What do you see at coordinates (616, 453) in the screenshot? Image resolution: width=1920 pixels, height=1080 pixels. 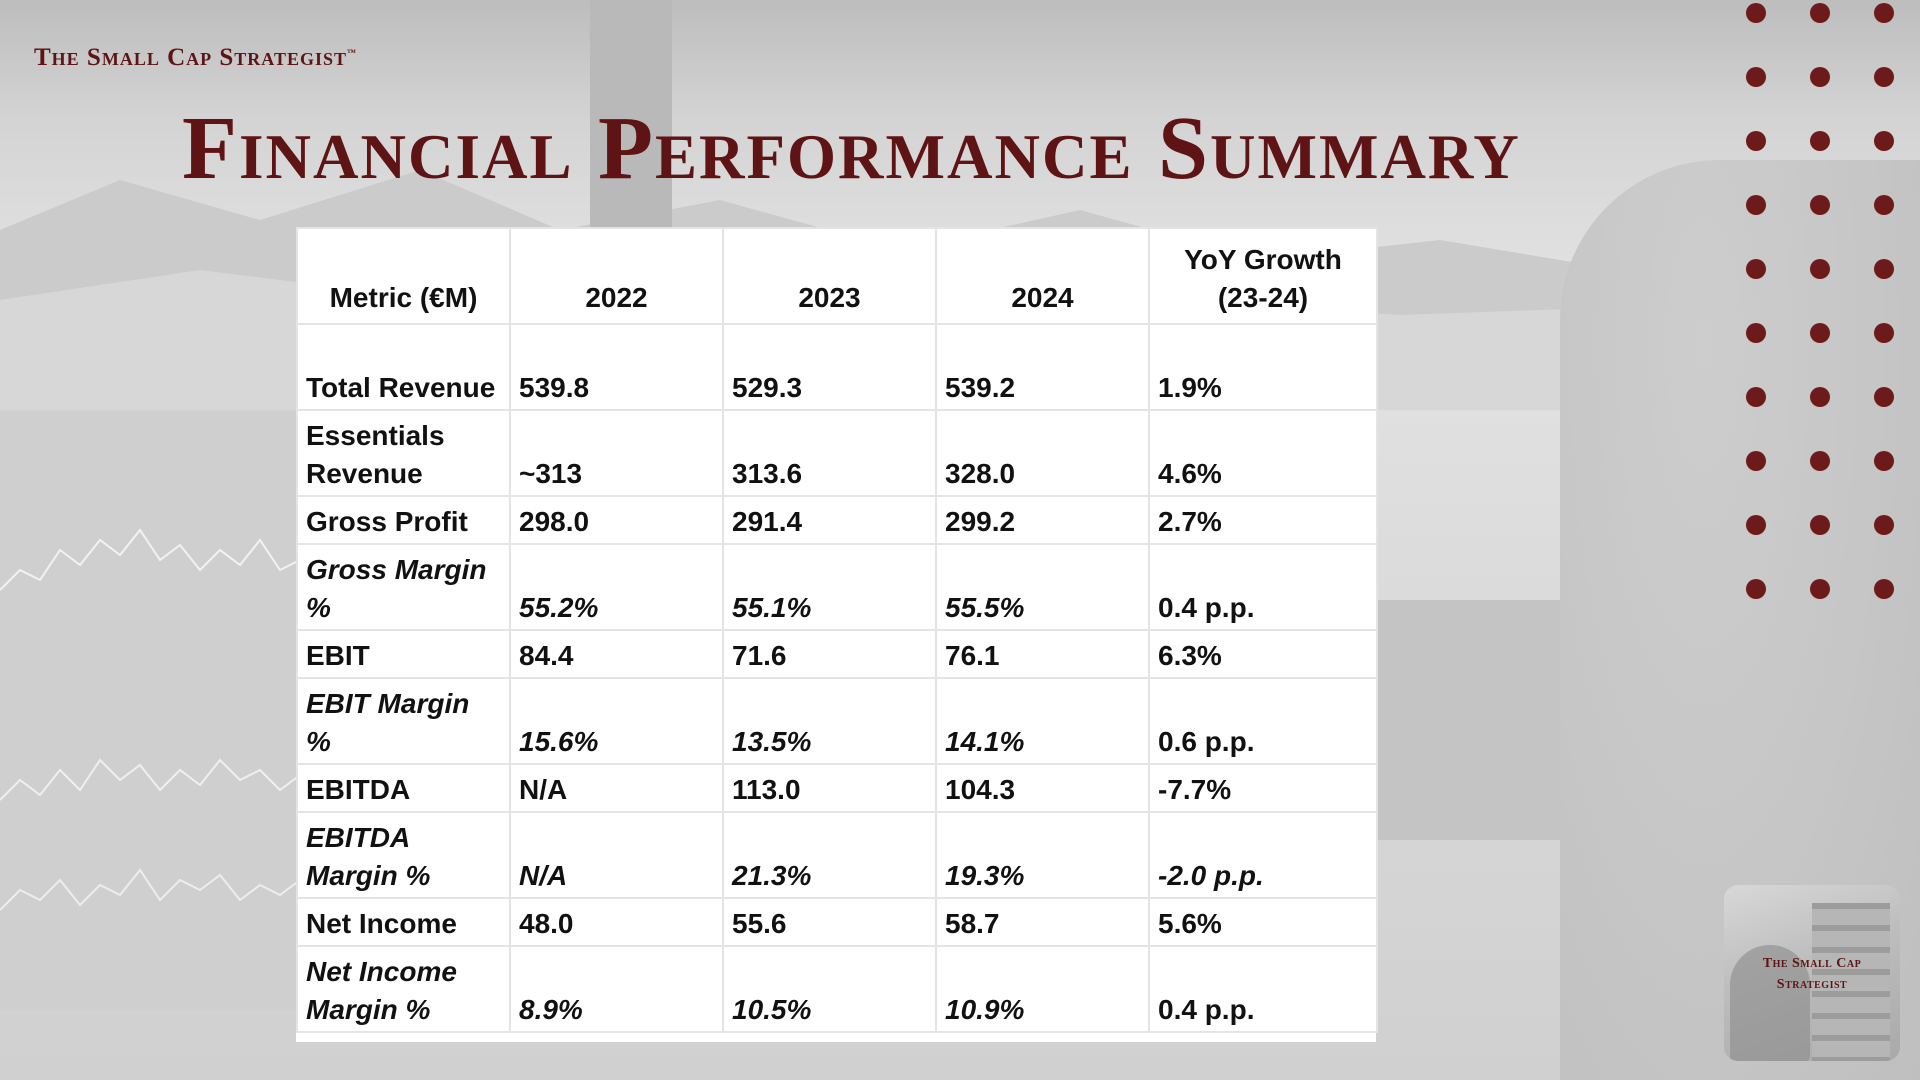 I see `cell-2022: ~313` at bounding box center [616, 453].